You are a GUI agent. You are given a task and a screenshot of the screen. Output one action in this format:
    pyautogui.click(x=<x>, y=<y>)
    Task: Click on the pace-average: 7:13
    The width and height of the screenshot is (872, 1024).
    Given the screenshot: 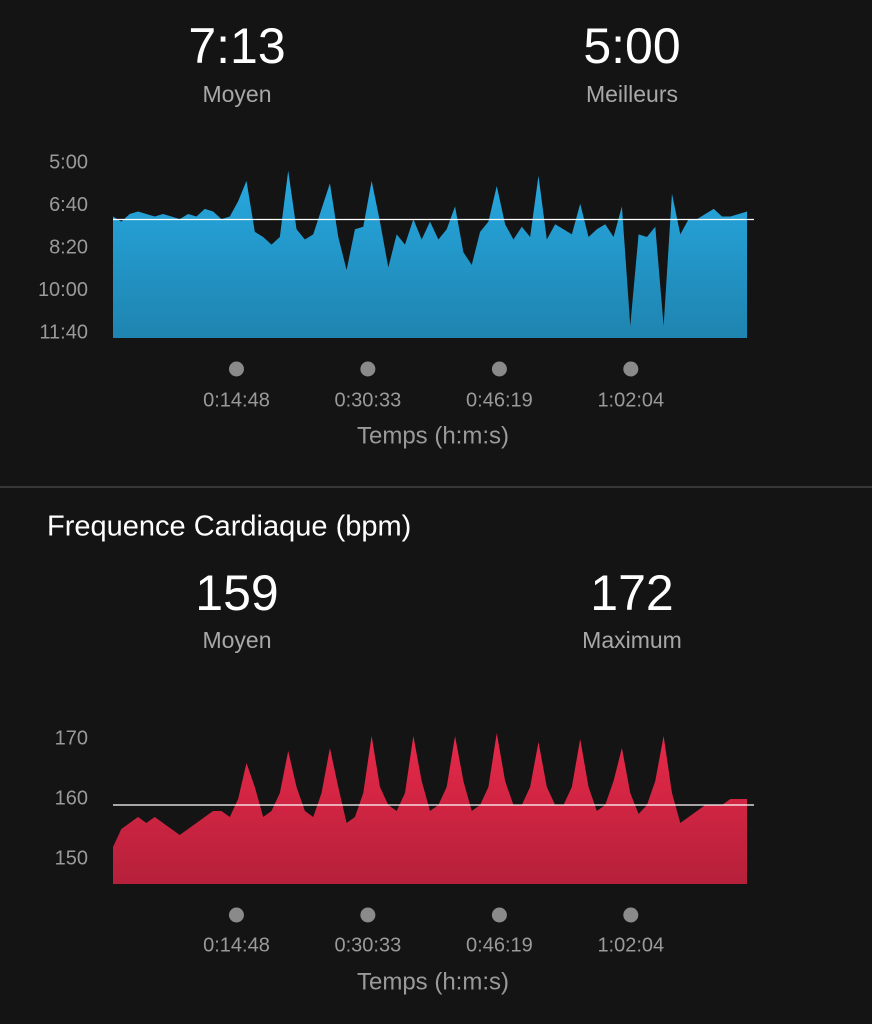 What is the action you would take?
    pyautogui.click(x=236, y=46)
    